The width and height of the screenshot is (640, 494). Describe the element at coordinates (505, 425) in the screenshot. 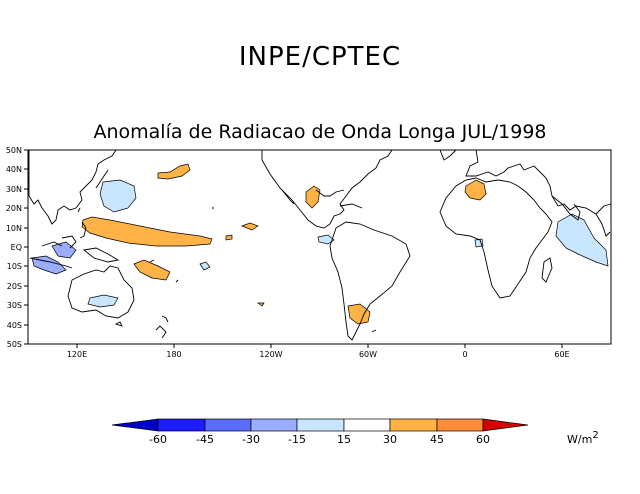

I see `colorbar-arrow-right` at that location.